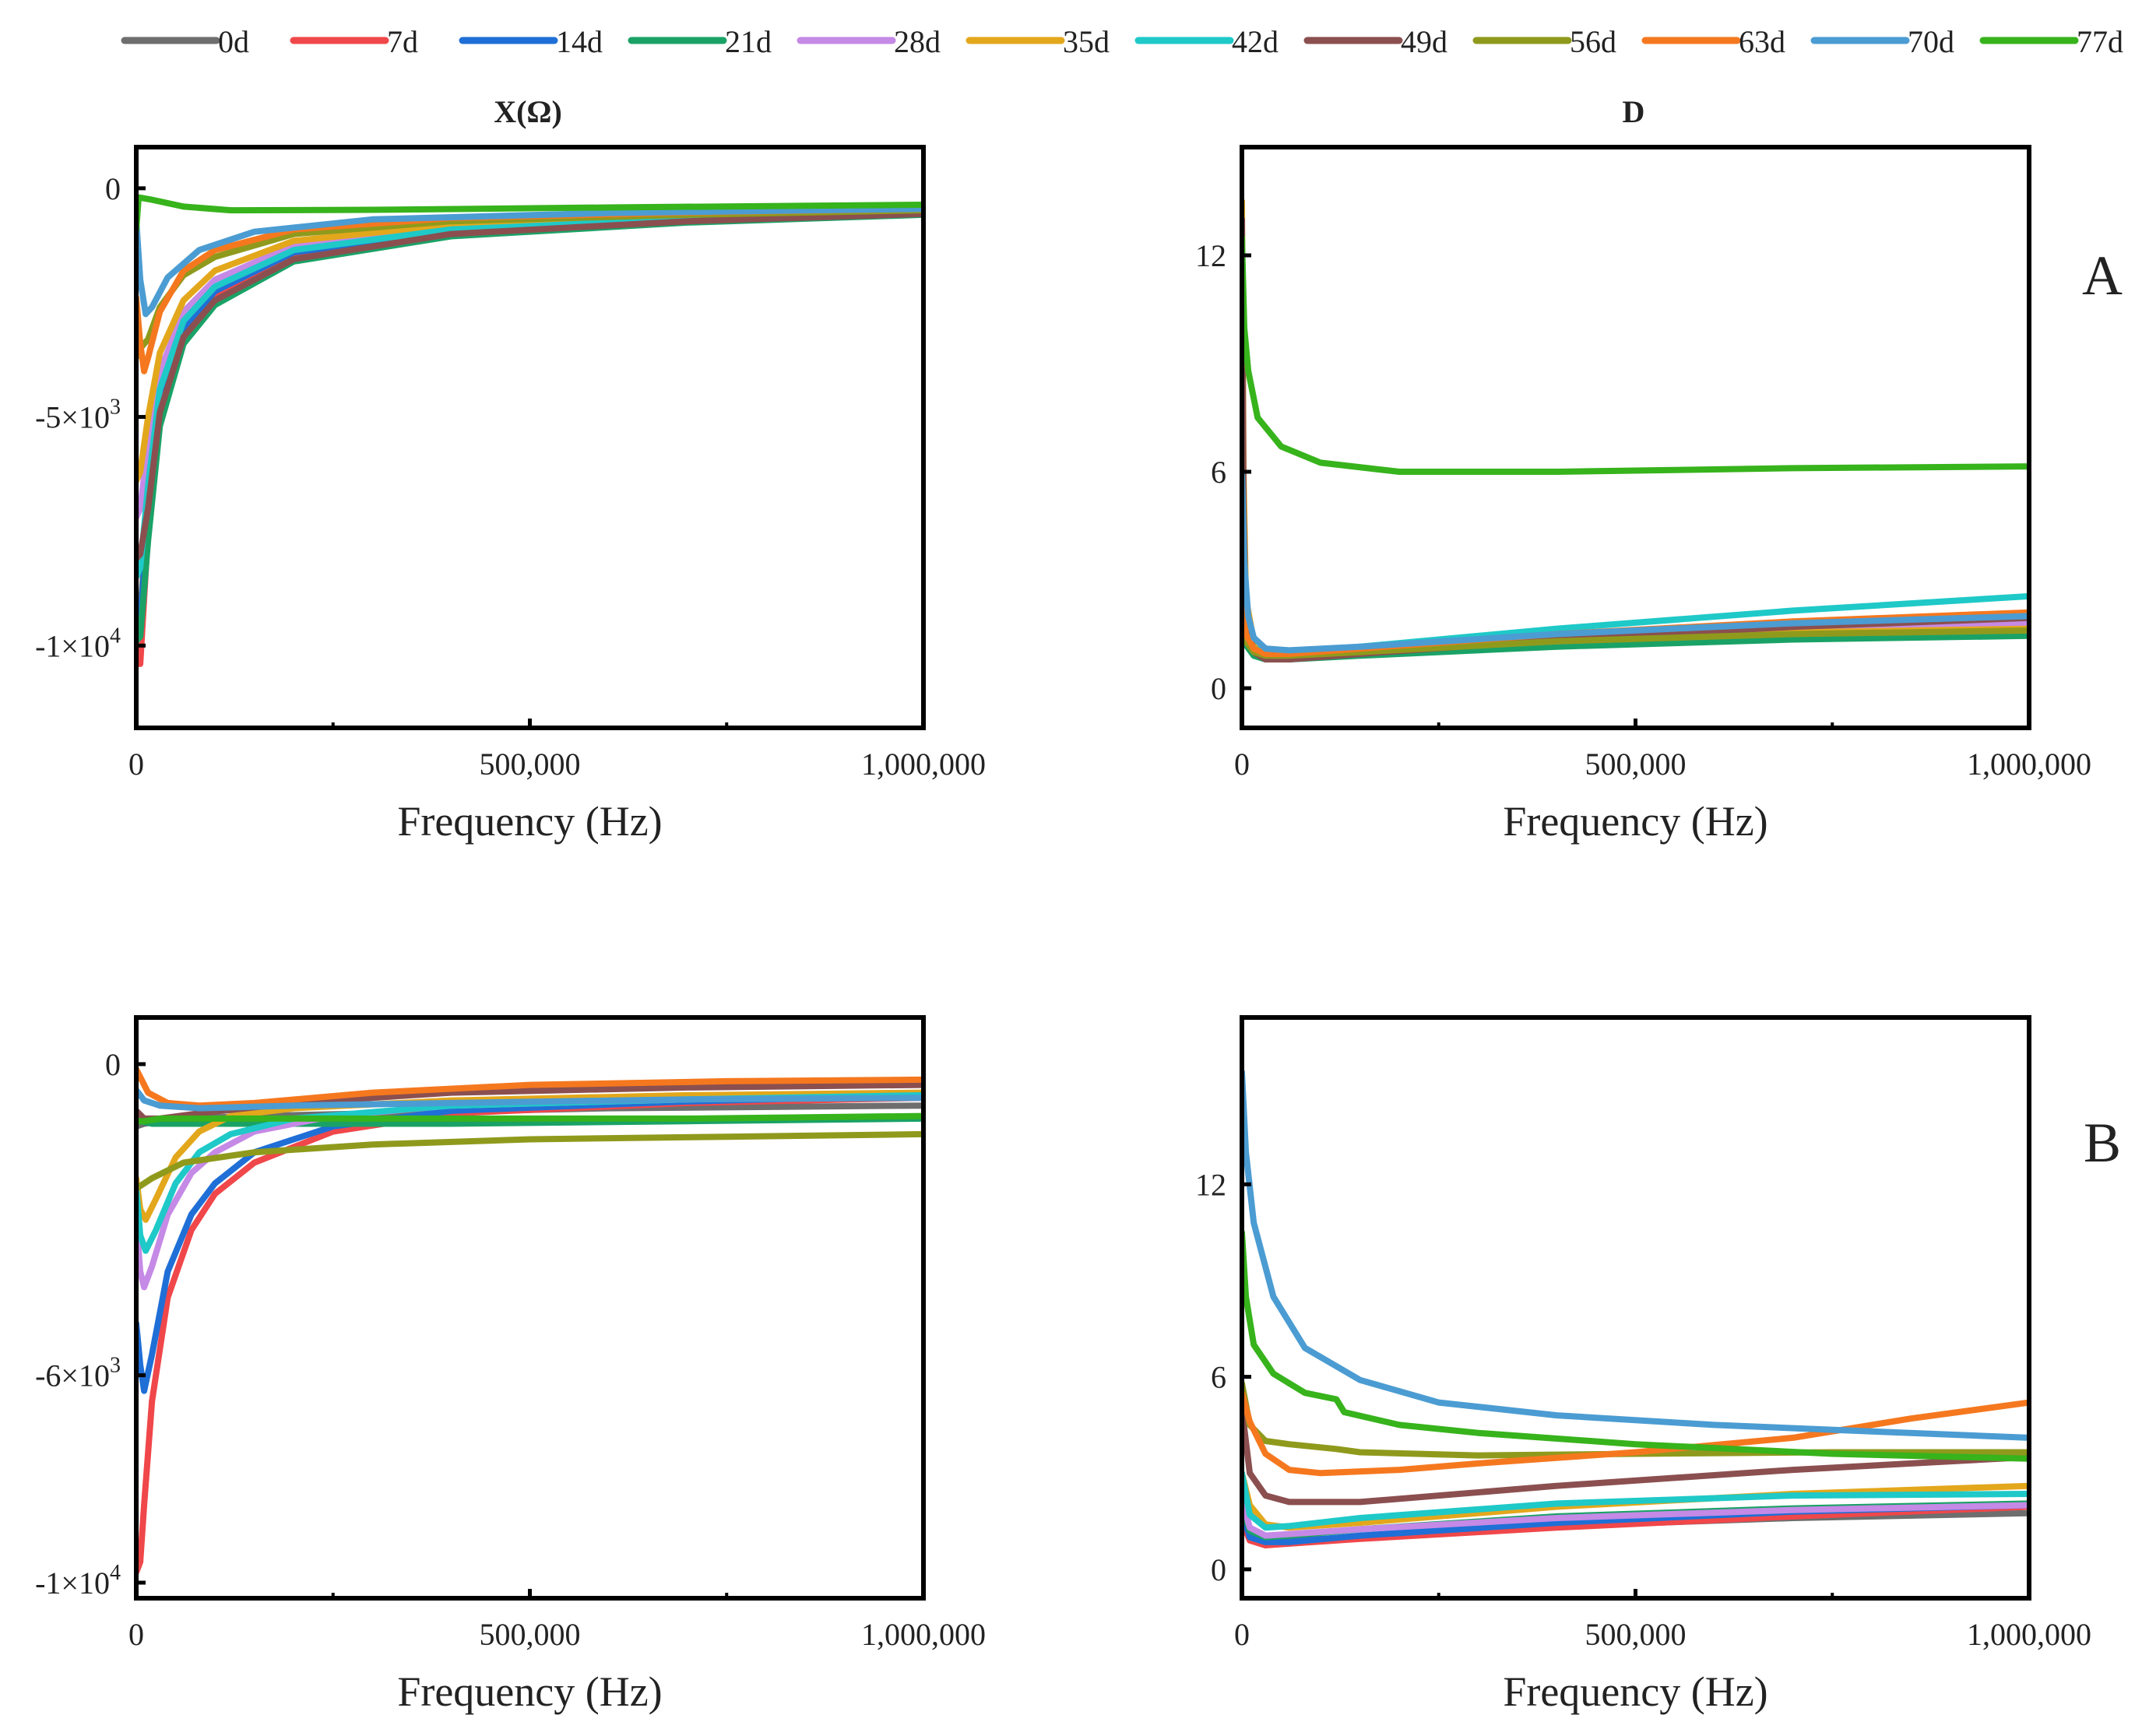  I want to click on legend-label: 14d, so click(579, 41).